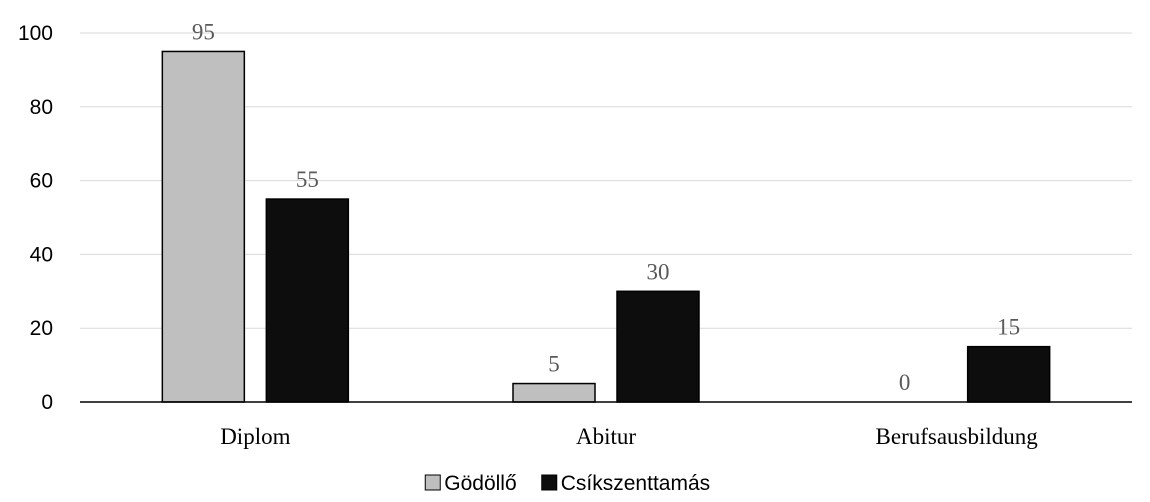 The image size is (1150, 502). Describe the element at coordinates (41, 107) in the screenshot. I see `y-tick-label: 80` at that location.